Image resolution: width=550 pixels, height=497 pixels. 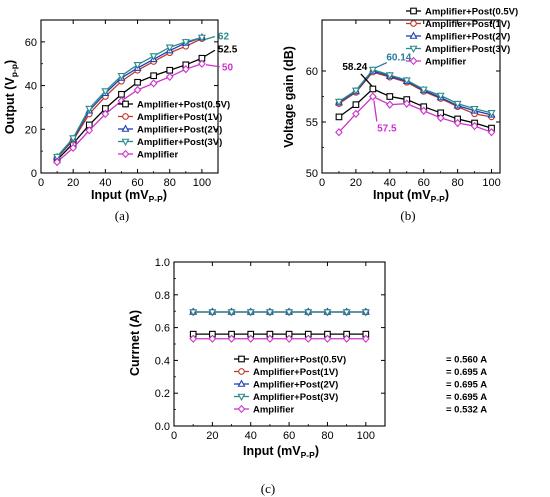 I want to click on y-axis-label: Currnet (A), so click(x=135, y=343).